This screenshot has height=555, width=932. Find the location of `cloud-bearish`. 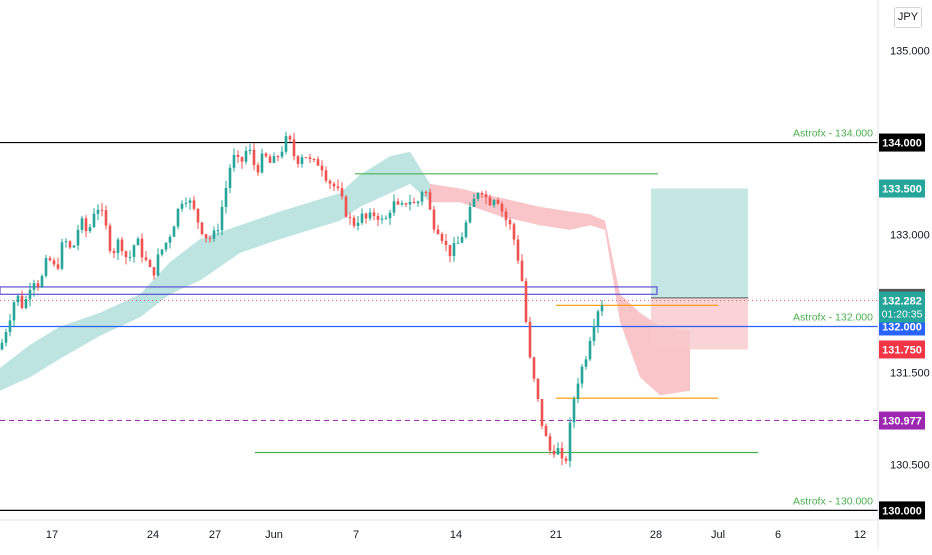

cloud-bearish is located at coordinates (560, 289).